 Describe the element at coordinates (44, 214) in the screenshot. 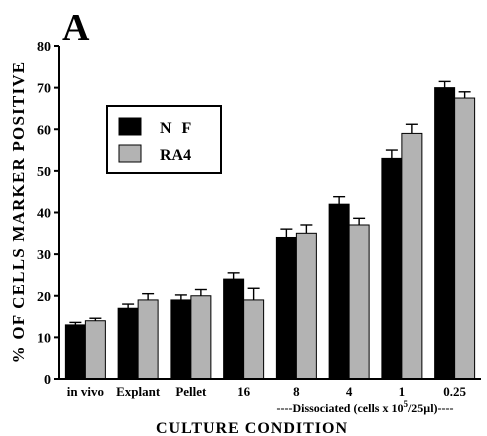

I see `y-tick-label: 40` at that location.